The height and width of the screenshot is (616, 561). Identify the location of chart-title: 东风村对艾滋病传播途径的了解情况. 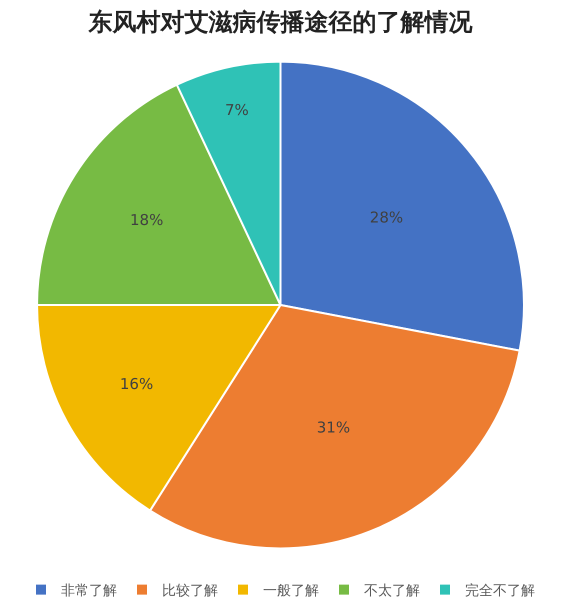
(281, 21).